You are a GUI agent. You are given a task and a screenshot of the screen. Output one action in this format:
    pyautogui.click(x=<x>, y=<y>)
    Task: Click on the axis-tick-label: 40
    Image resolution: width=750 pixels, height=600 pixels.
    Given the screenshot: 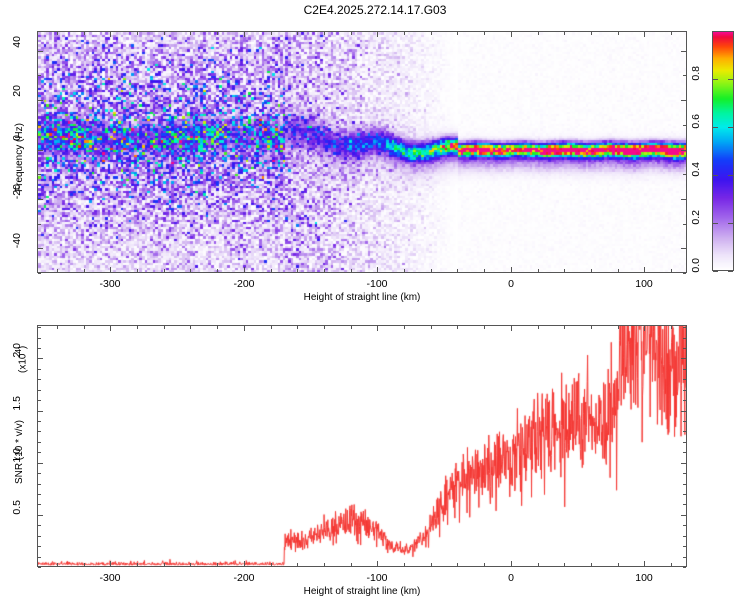 What is the action you would take?
    pyautogui.click(x=17, y=42)
    